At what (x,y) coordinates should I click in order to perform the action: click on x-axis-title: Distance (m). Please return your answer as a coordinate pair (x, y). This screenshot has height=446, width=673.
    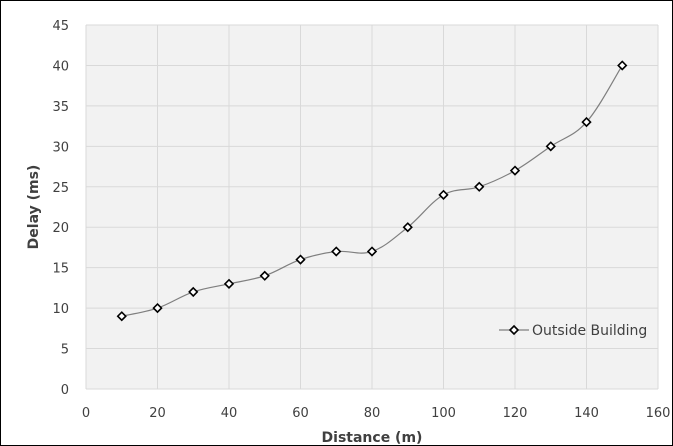
    Looking at the image, I should click on (372, 437).